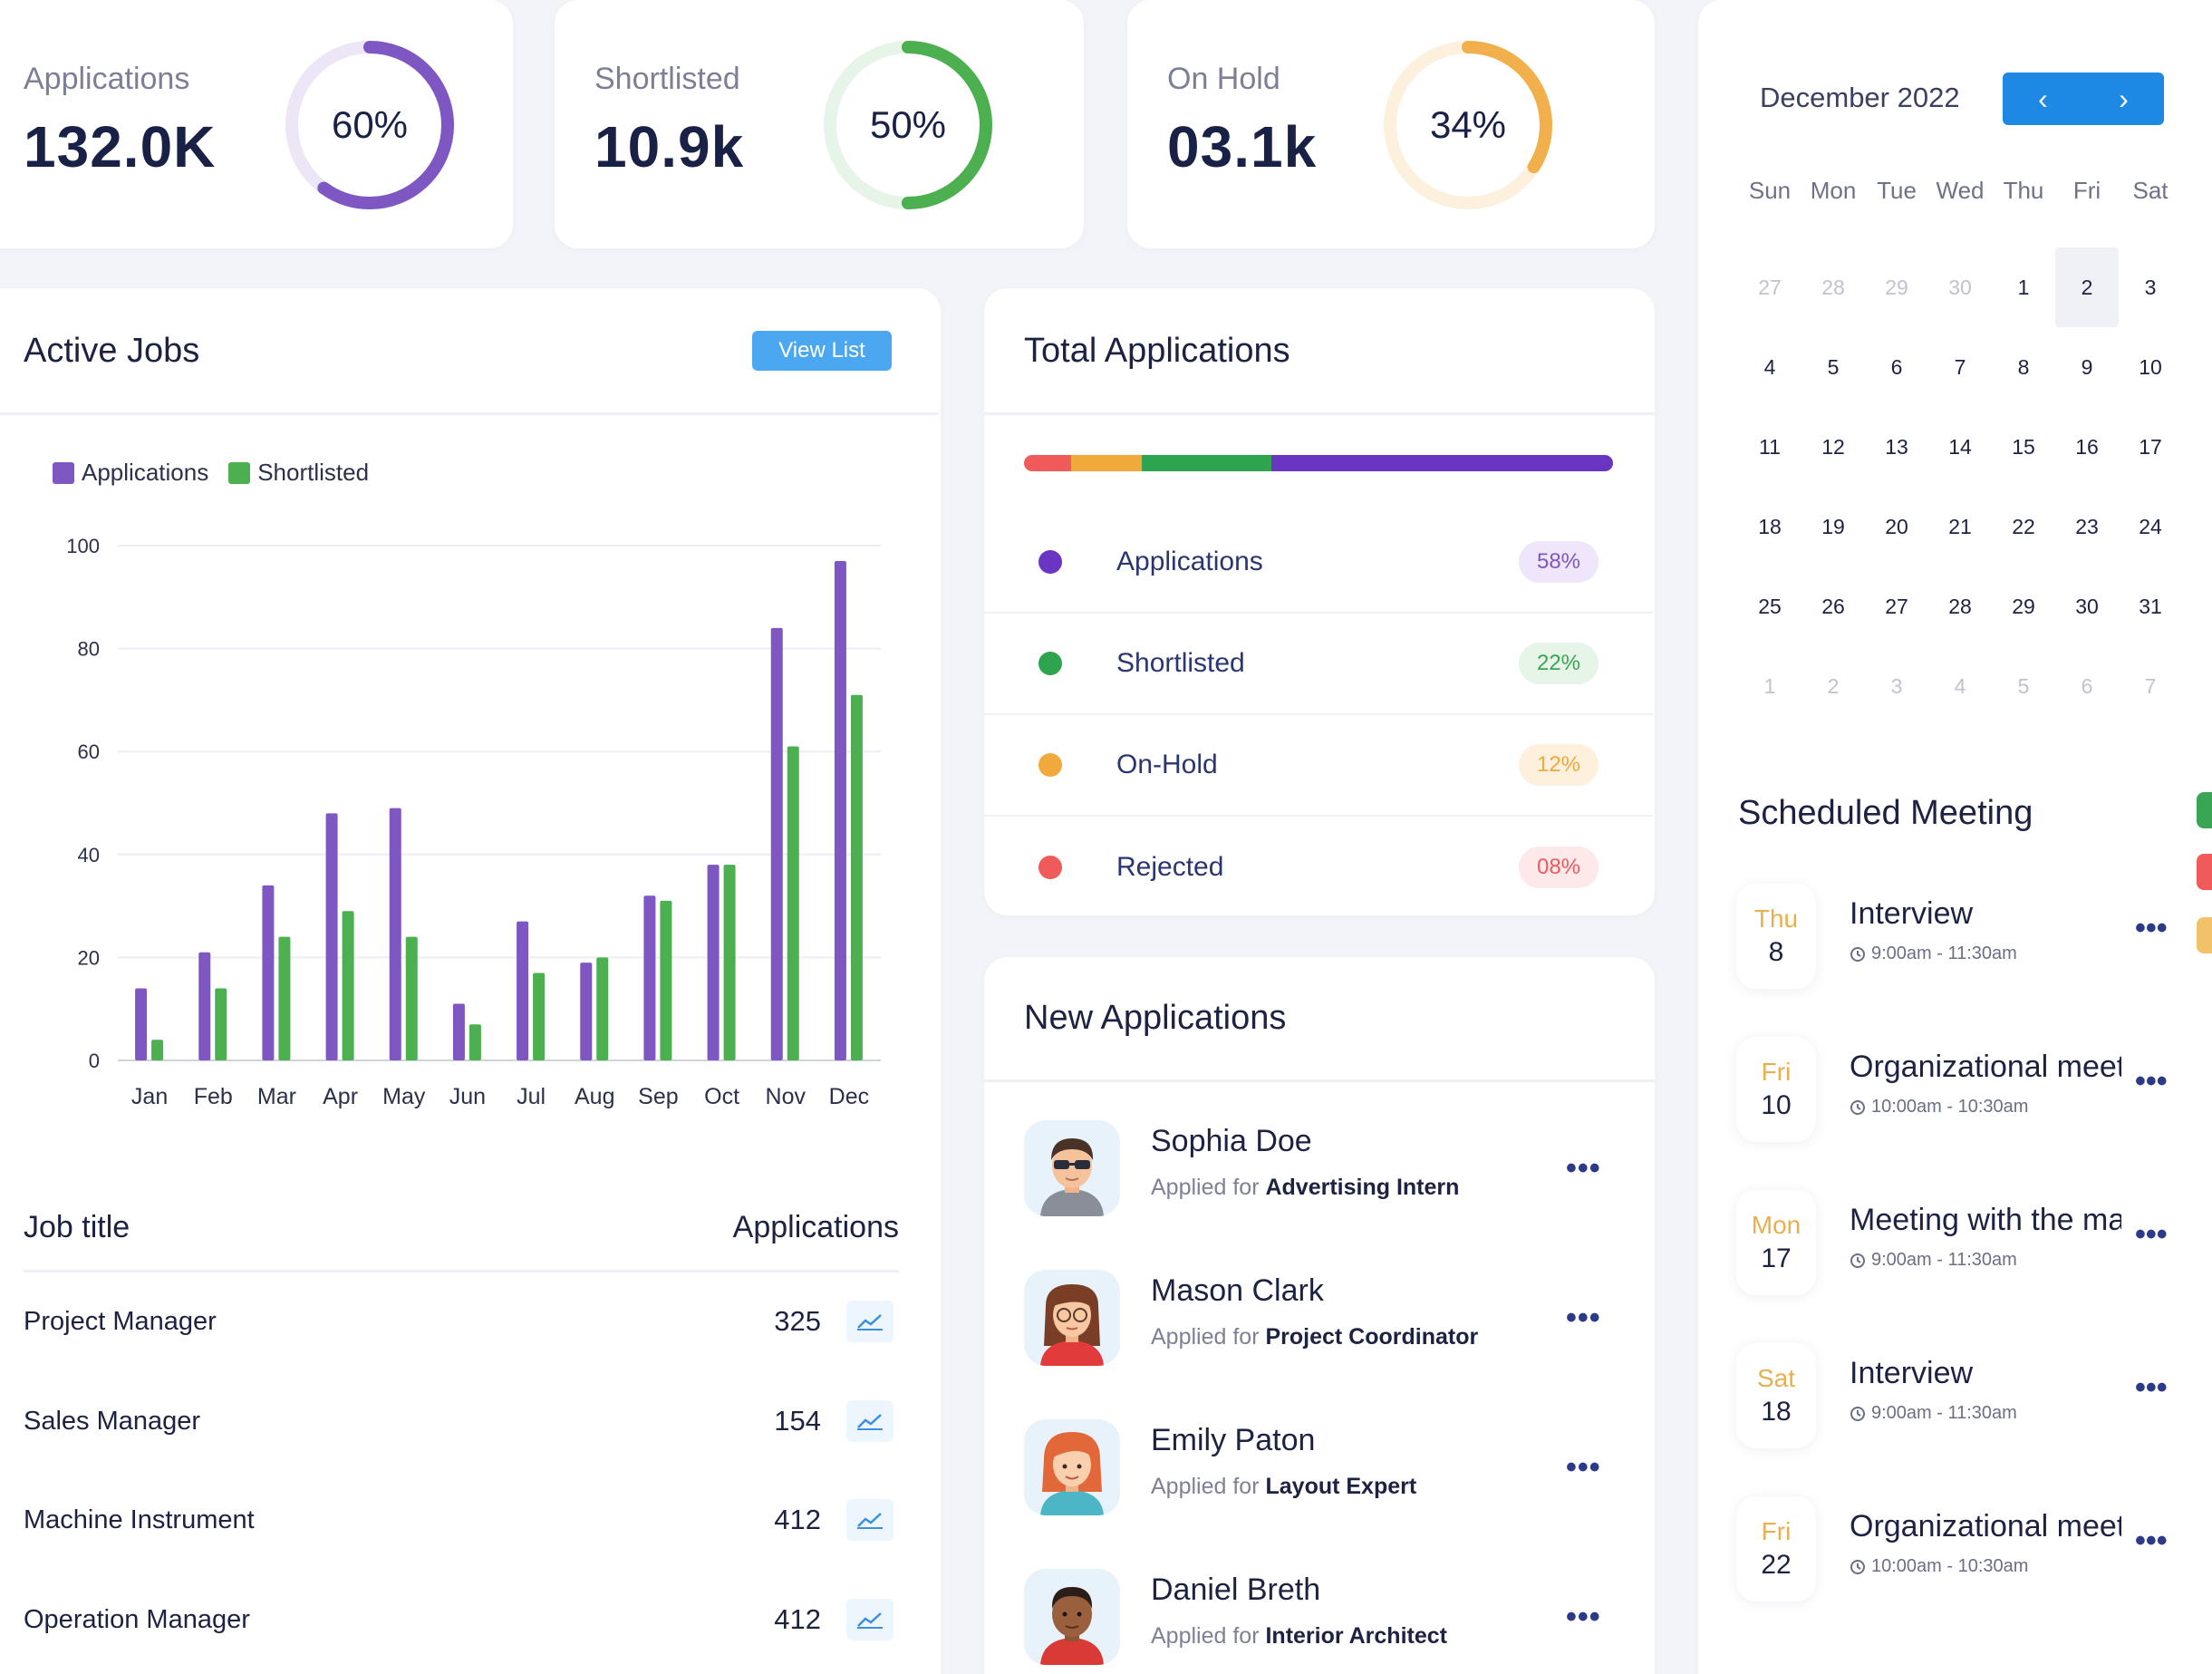 This screenshot has width=2212, height=1674. I want to click on side-tab-red, so click(2204, 872).